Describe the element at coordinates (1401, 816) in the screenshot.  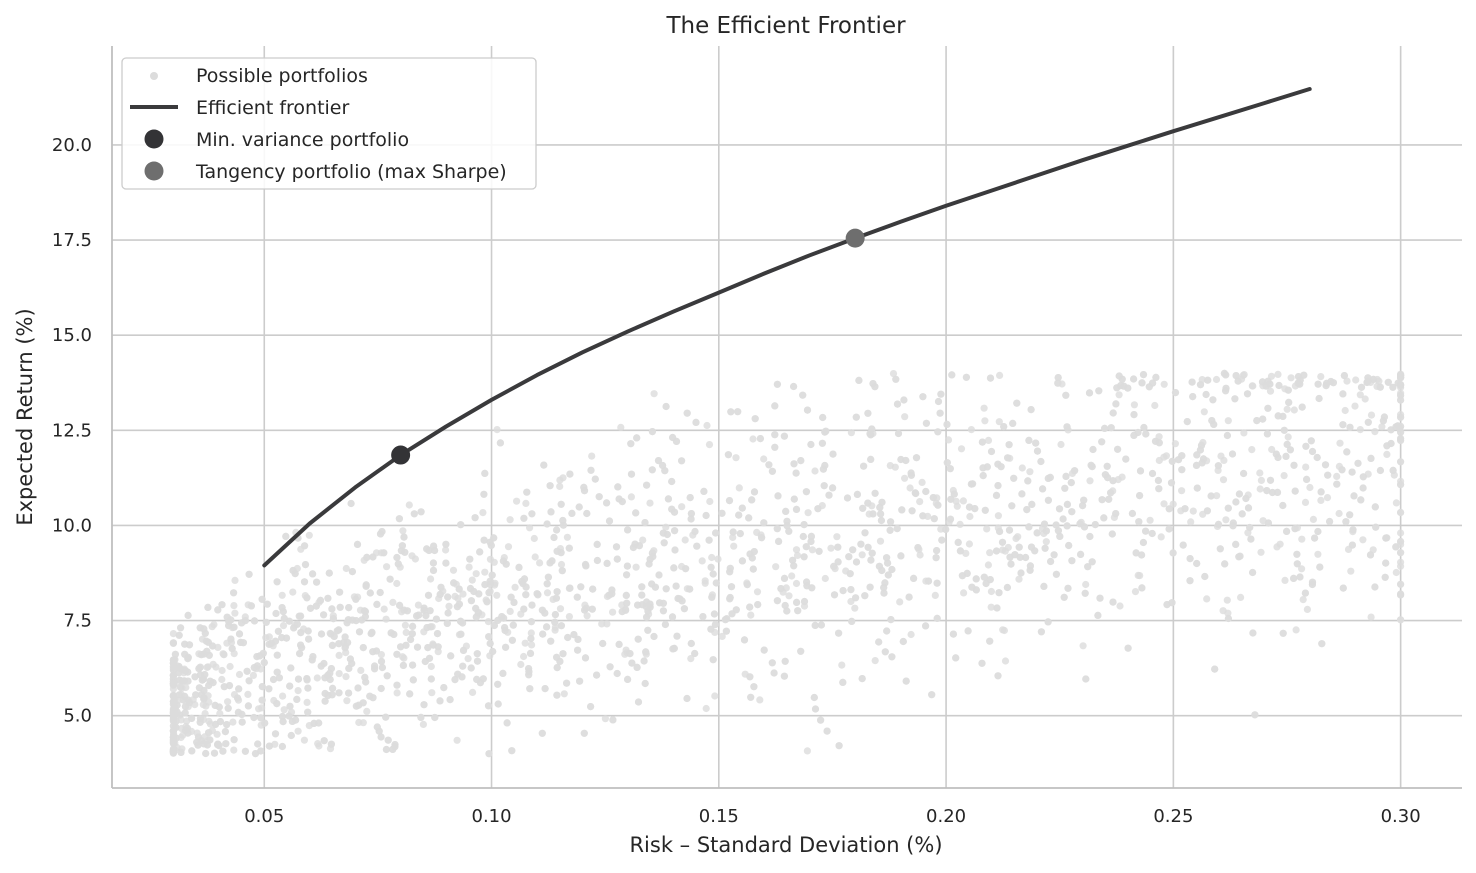
I see `x-tick-label: 0.30` at that location.